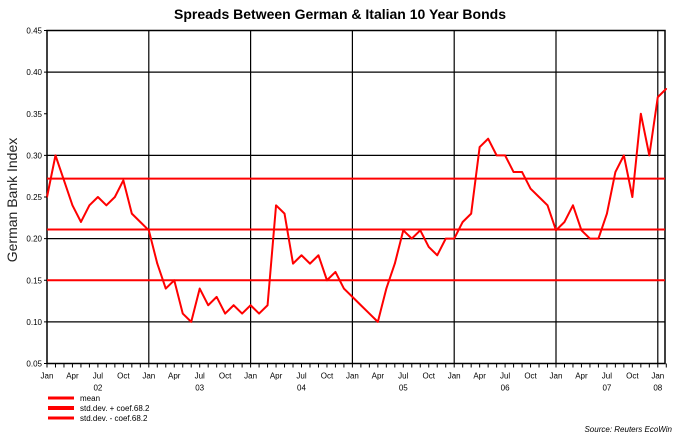 The height and width of the screenshot is (437, 680). I want to click on legend-label: mean, so click(90, 398).